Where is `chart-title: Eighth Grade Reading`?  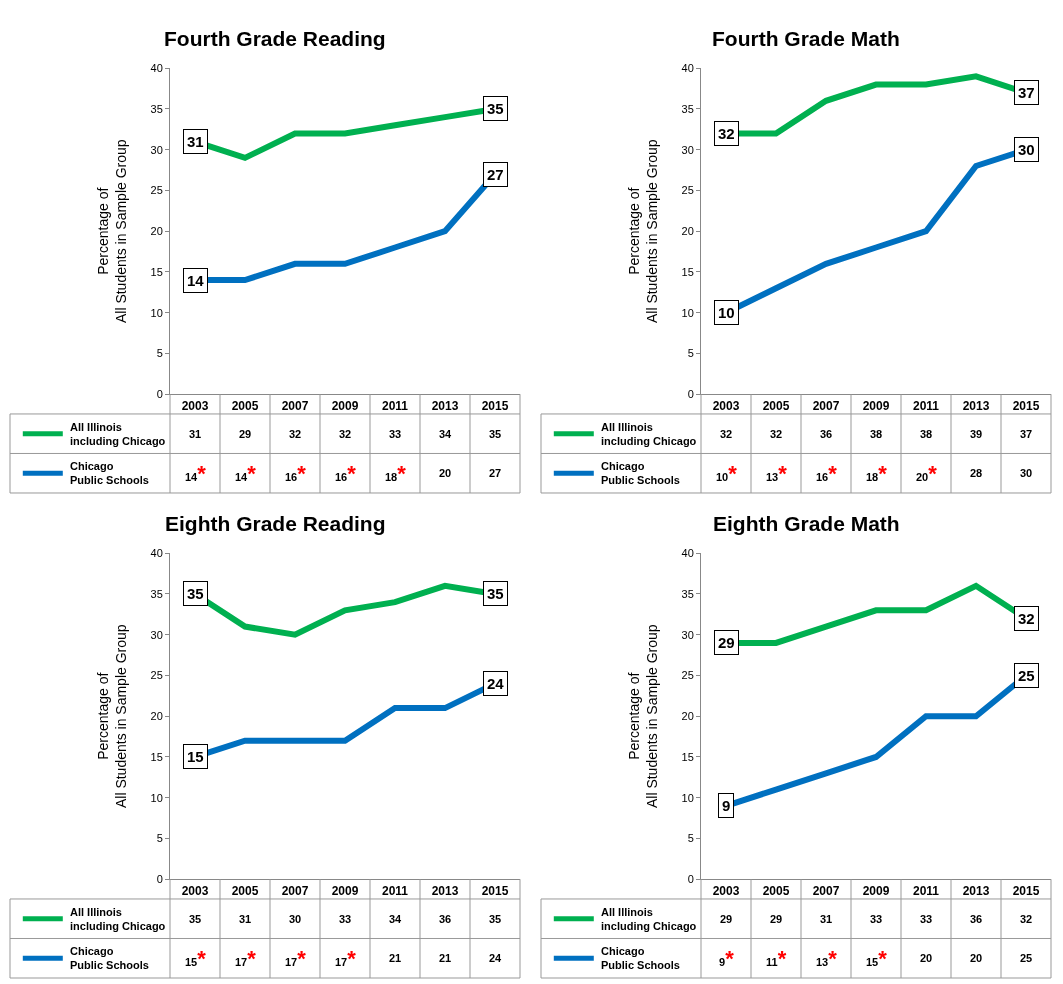 chart-title: Eighth Grade Reading is located at coordinates (275, 523).